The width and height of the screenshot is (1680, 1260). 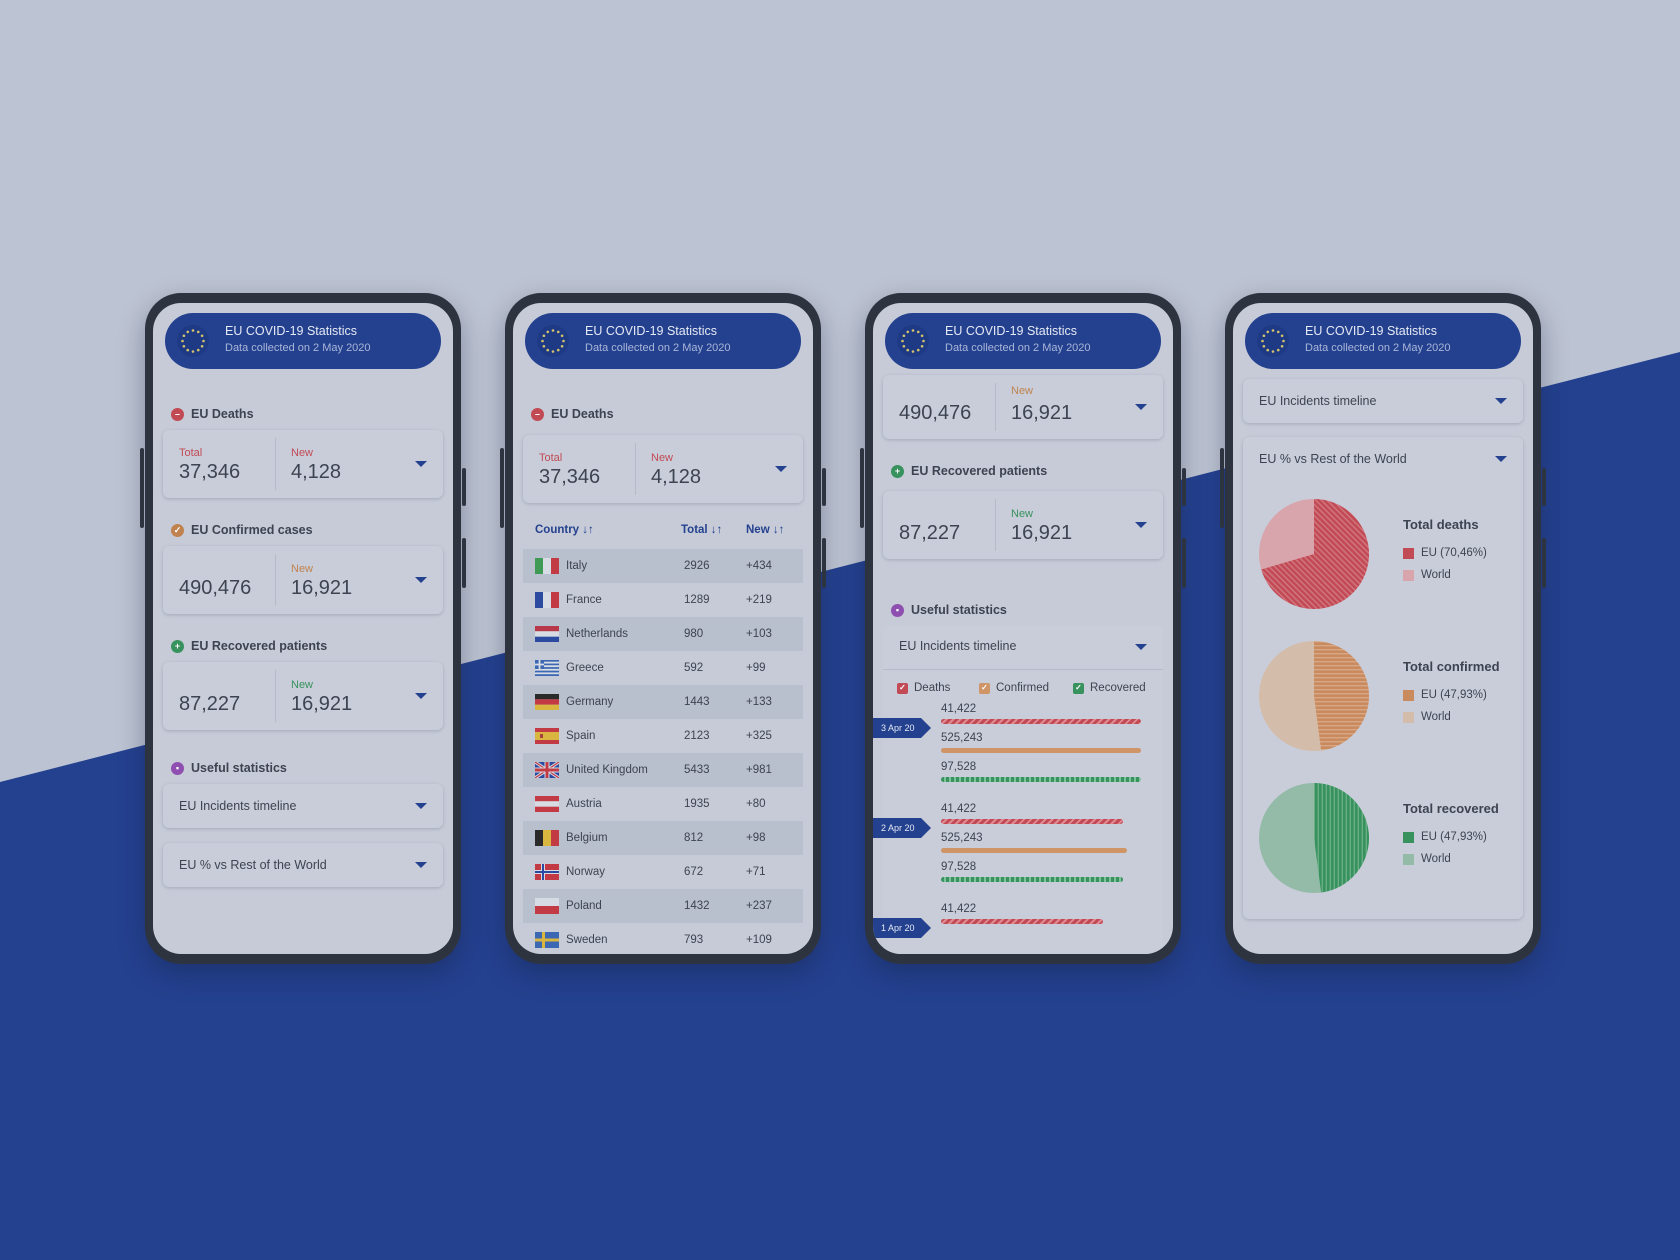 I want to click on table-row: Greece 592 +99, so click(x=663, y=668).